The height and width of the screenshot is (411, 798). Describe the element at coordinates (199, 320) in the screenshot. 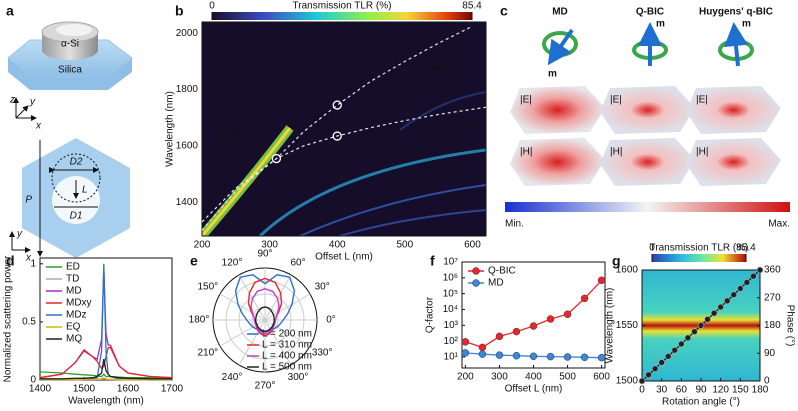

I see `angle-label: 180°` at that location.